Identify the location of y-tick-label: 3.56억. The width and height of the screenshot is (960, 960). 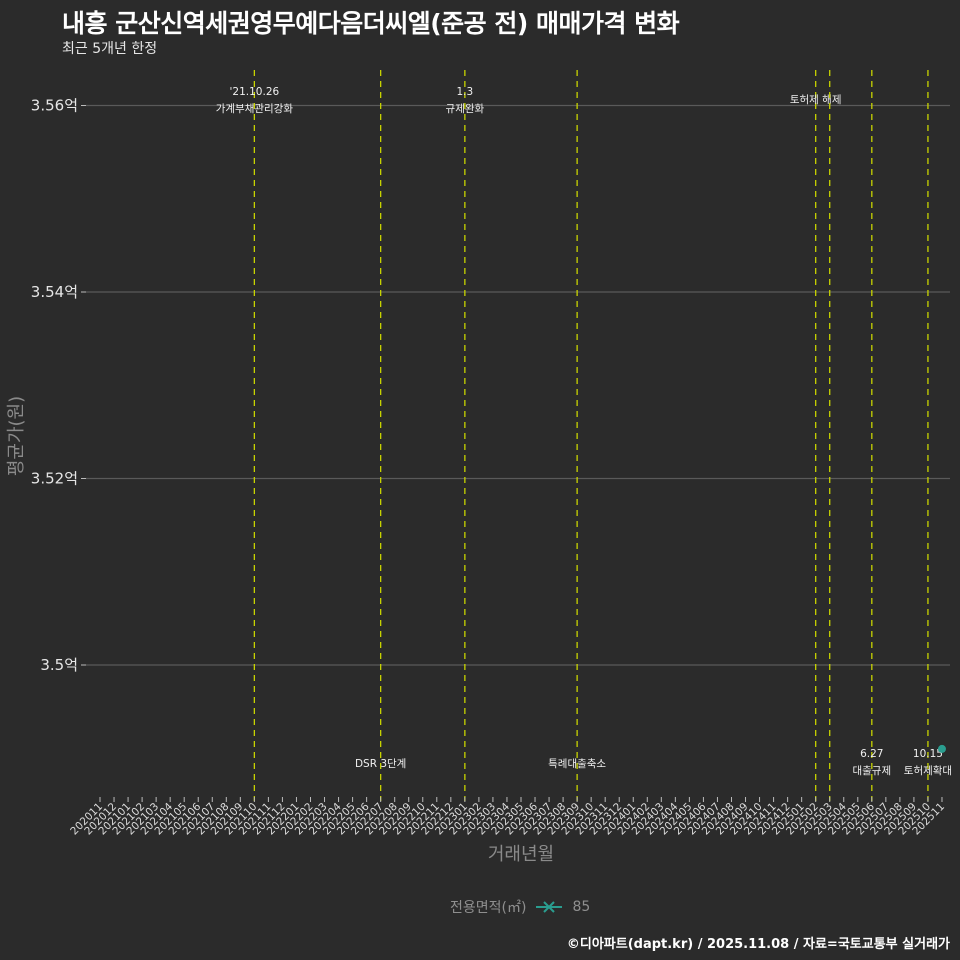
(54, 106).